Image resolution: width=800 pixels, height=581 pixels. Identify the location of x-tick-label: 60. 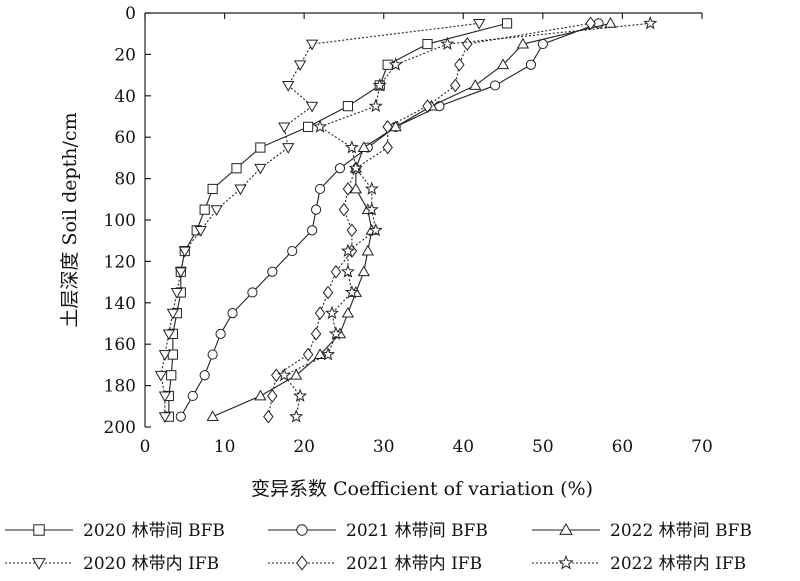
(623, 447).